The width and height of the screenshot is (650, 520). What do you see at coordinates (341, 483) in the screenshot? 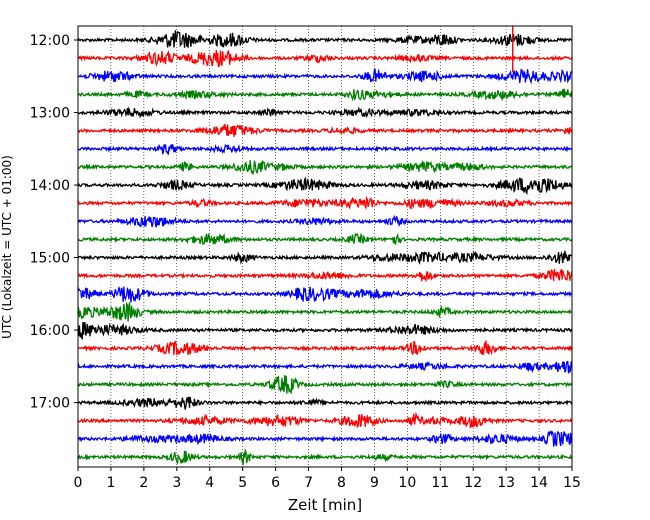
I see `x-tick-label: 8` at bounding box center [341, 483].